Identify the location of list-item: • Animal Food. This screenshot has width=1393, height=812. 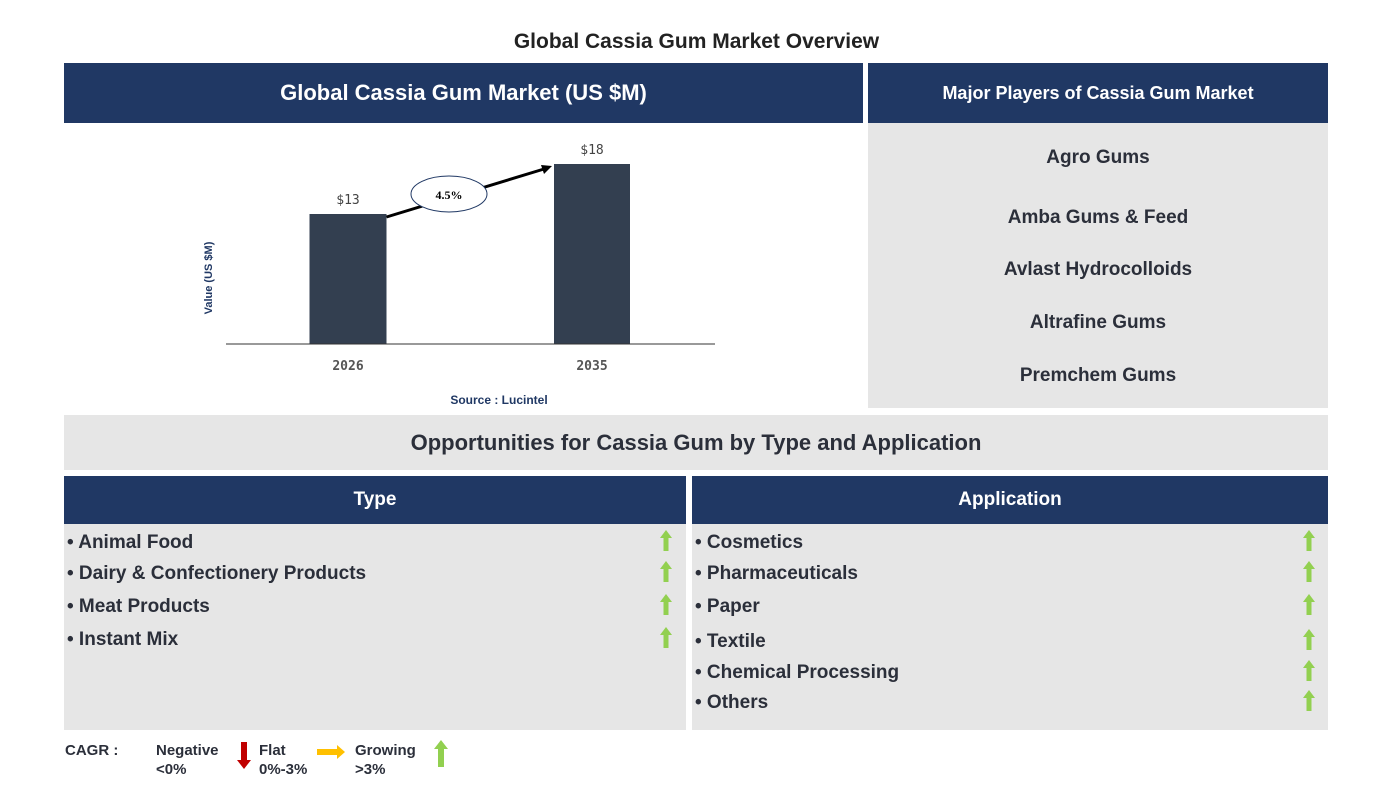
(130, 542).